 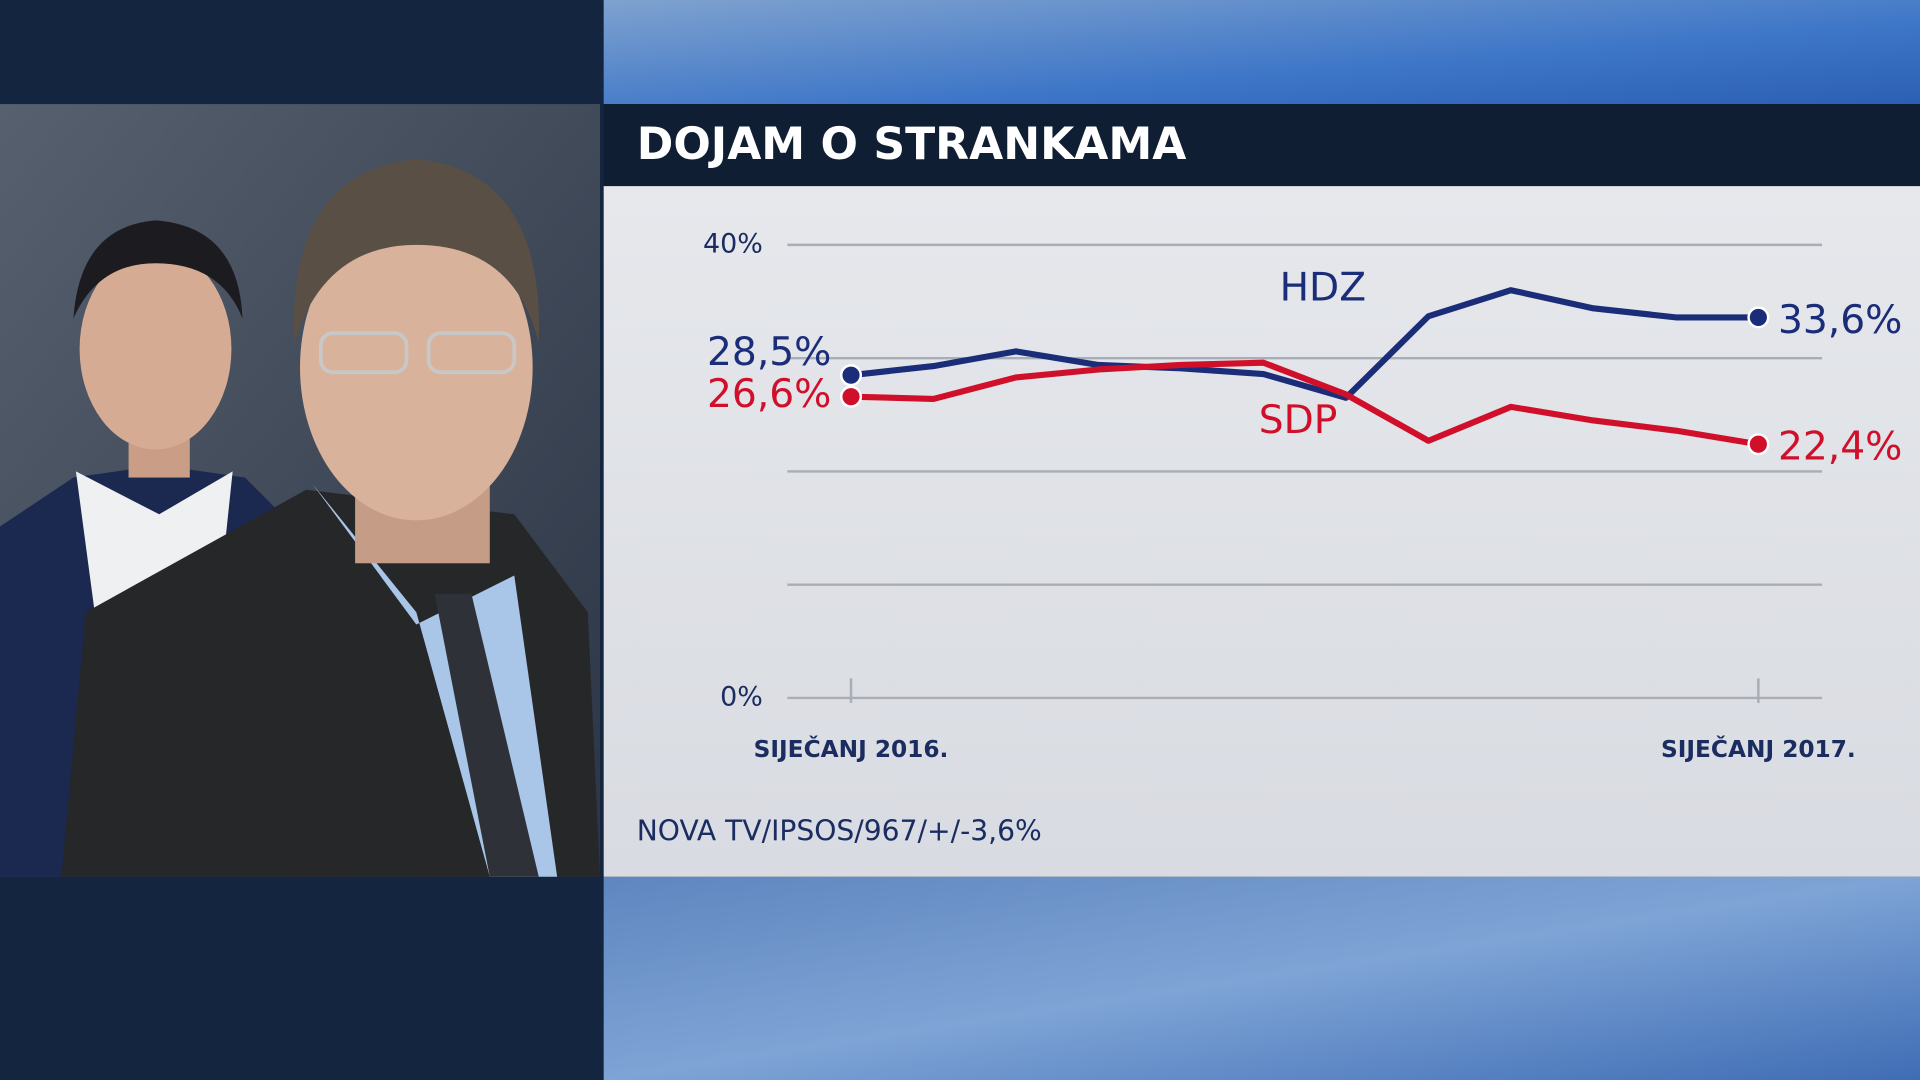 What do you see at coordinates (1758, 749) in the screenshot?
I see `x-tick-label: SIJEČANJ 2017.` at bounding box center [1758, 749].